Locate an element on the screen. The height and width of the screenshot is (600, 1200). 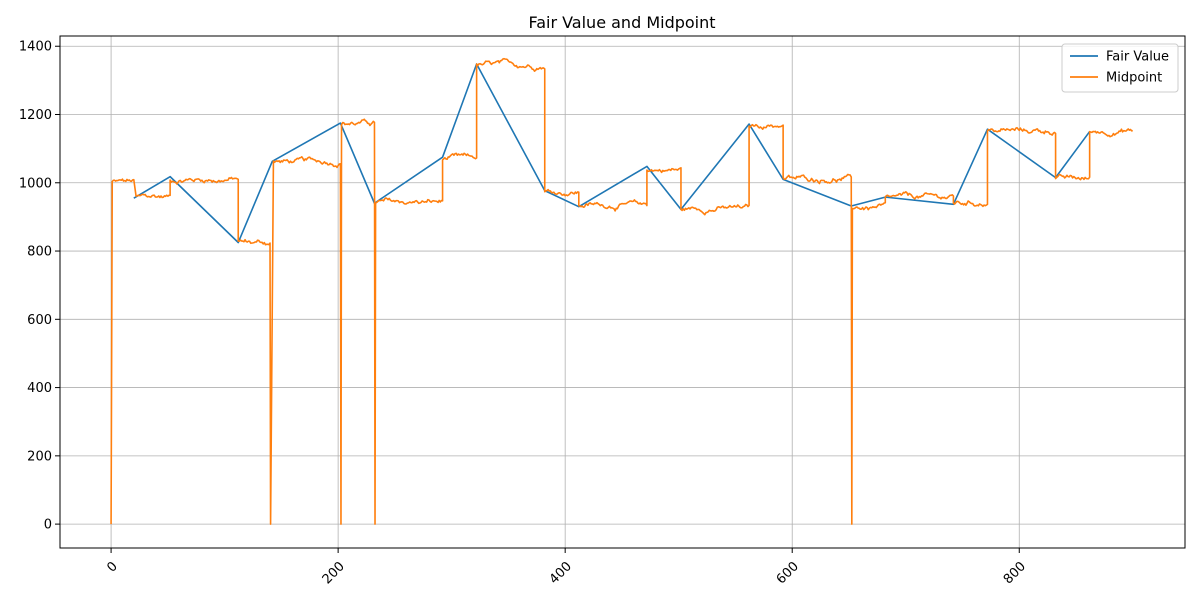
y-tick-label: 800 is located at coordinates (39, 252).